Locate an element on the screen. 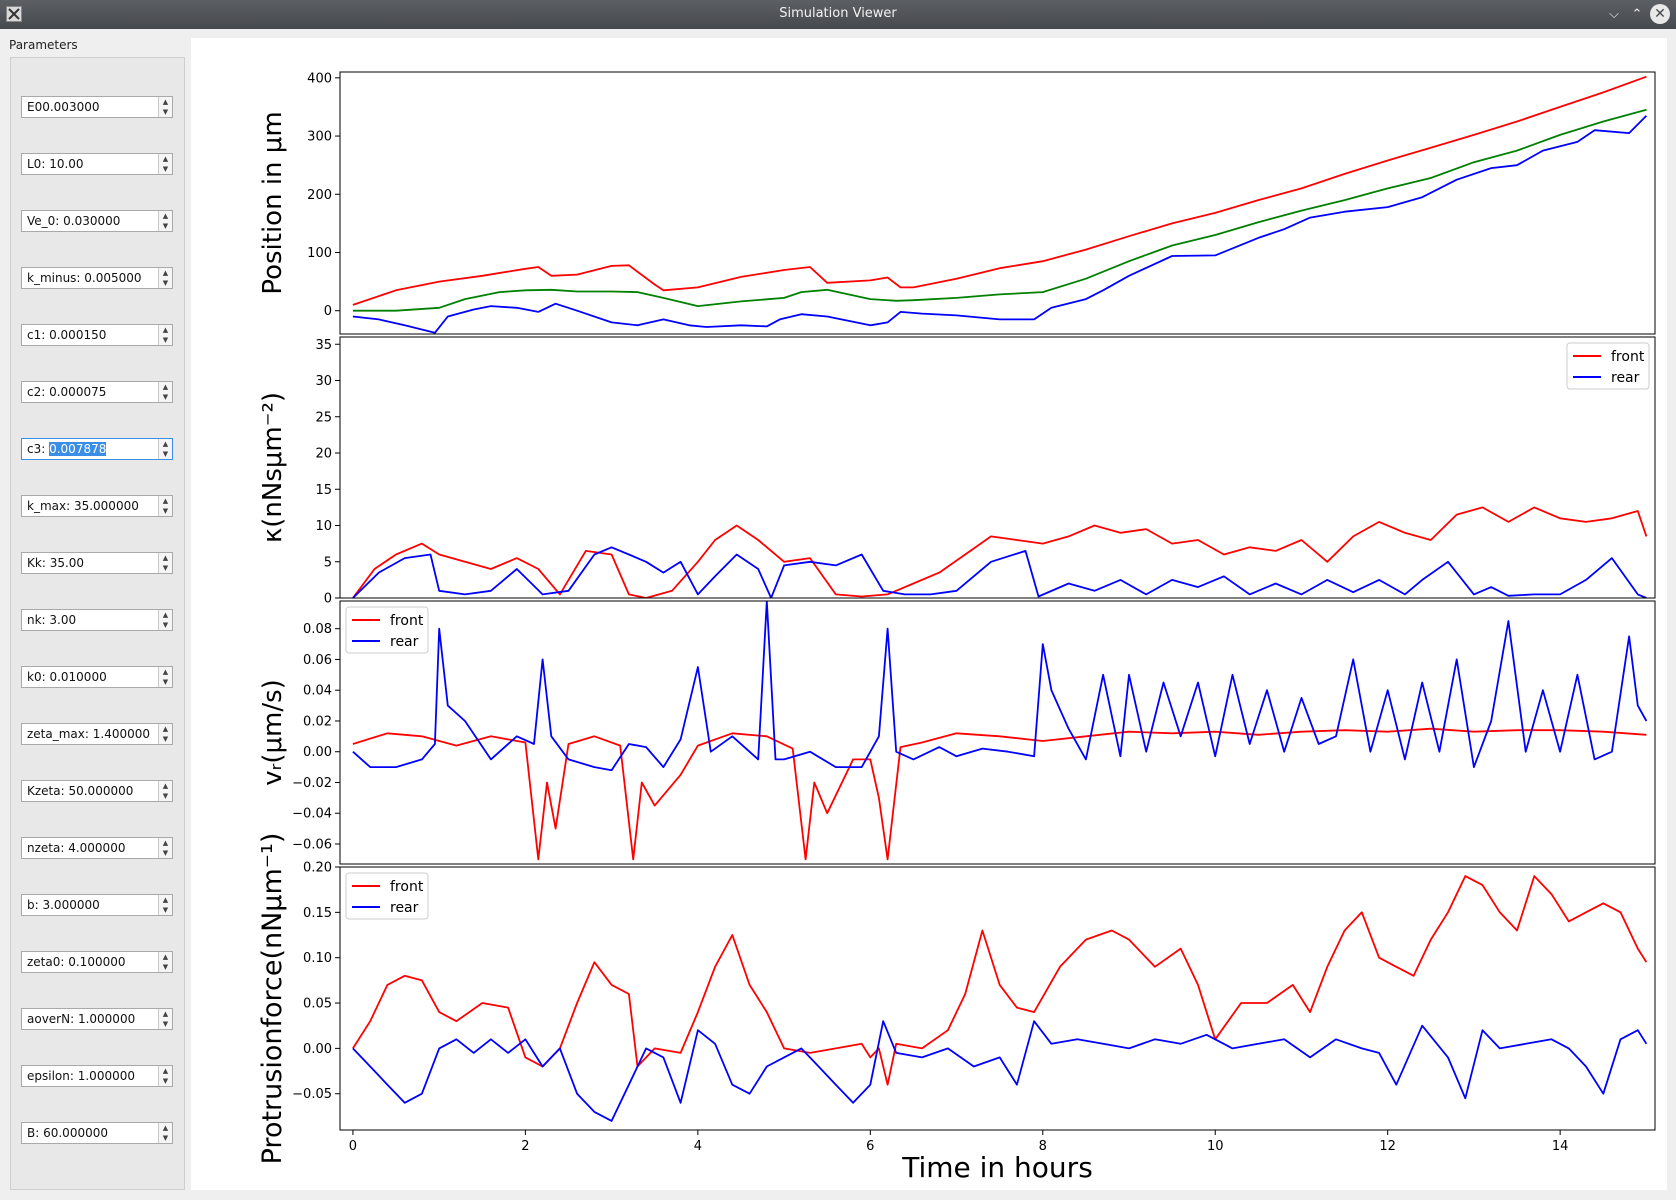 The width and height of the screenshot is (1676, 1200). param-value: 3.000000 is located at coordinates (71, 905).